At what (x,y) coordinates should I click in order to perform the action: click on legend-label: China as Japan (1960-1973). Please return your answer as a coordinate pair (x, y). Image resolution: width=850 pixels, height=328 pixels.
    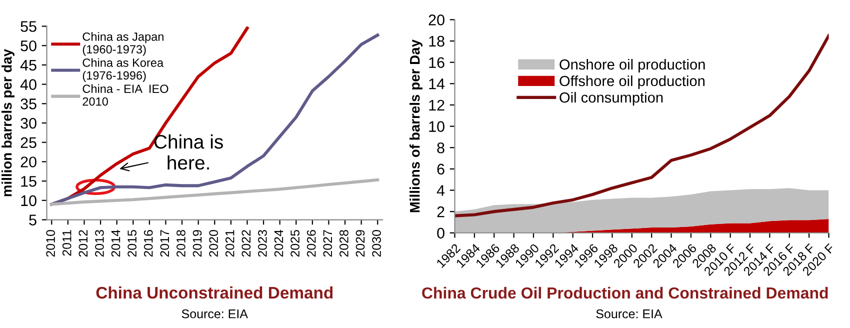
    Looking at the image, I should click on (123, 44).